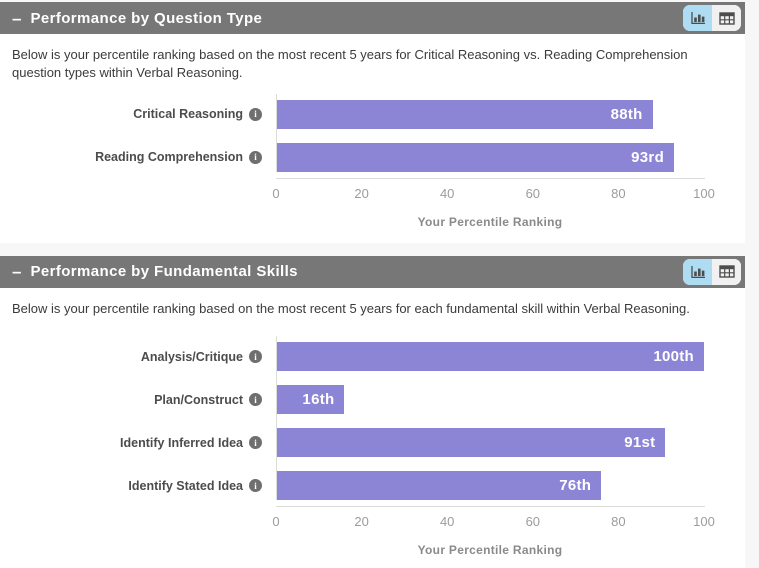 This screenshot has height=568, width=759. I want to click on category-label-group: Identify Stated Idea i, so click(137, 485).